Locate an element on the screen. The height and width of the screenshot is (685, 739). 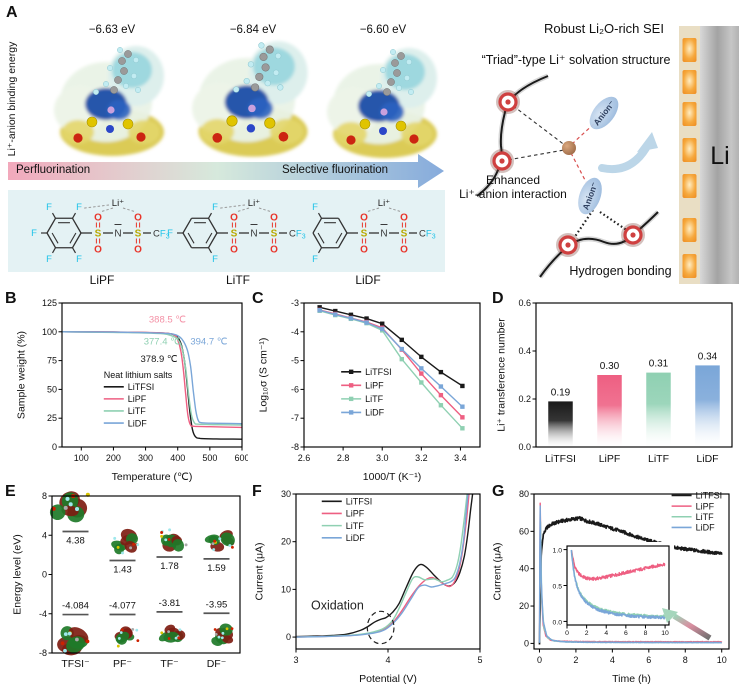
svg-text: 378.9 ℃ is located at coordinates (159, 359).